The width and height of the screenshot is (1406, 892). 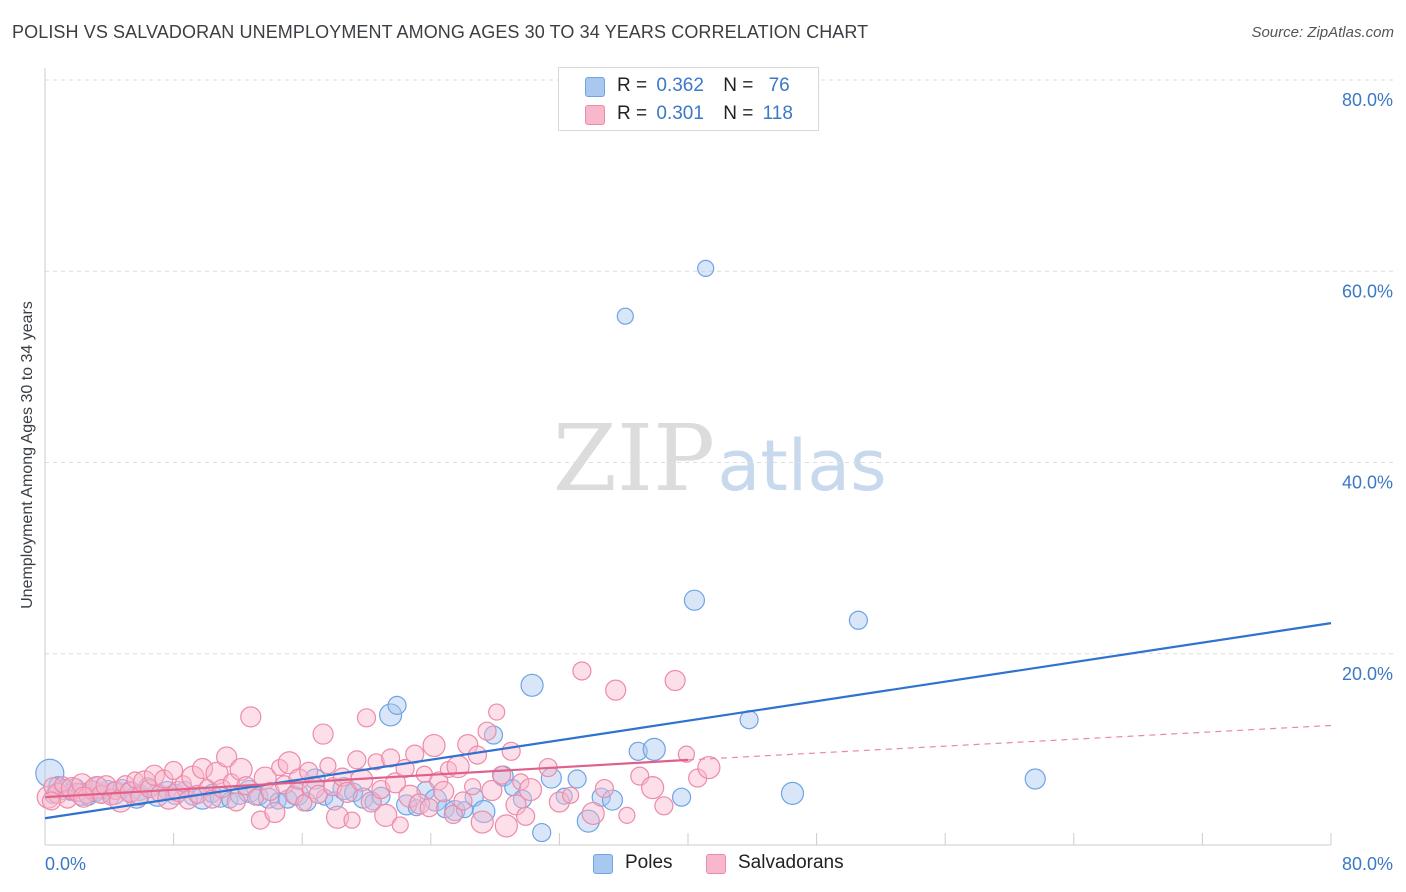 What do you see at coordinates (649, 862) in the screenshot?
I see `bottom-legend-label-poles: Poles` at bounding box center [649, 862].